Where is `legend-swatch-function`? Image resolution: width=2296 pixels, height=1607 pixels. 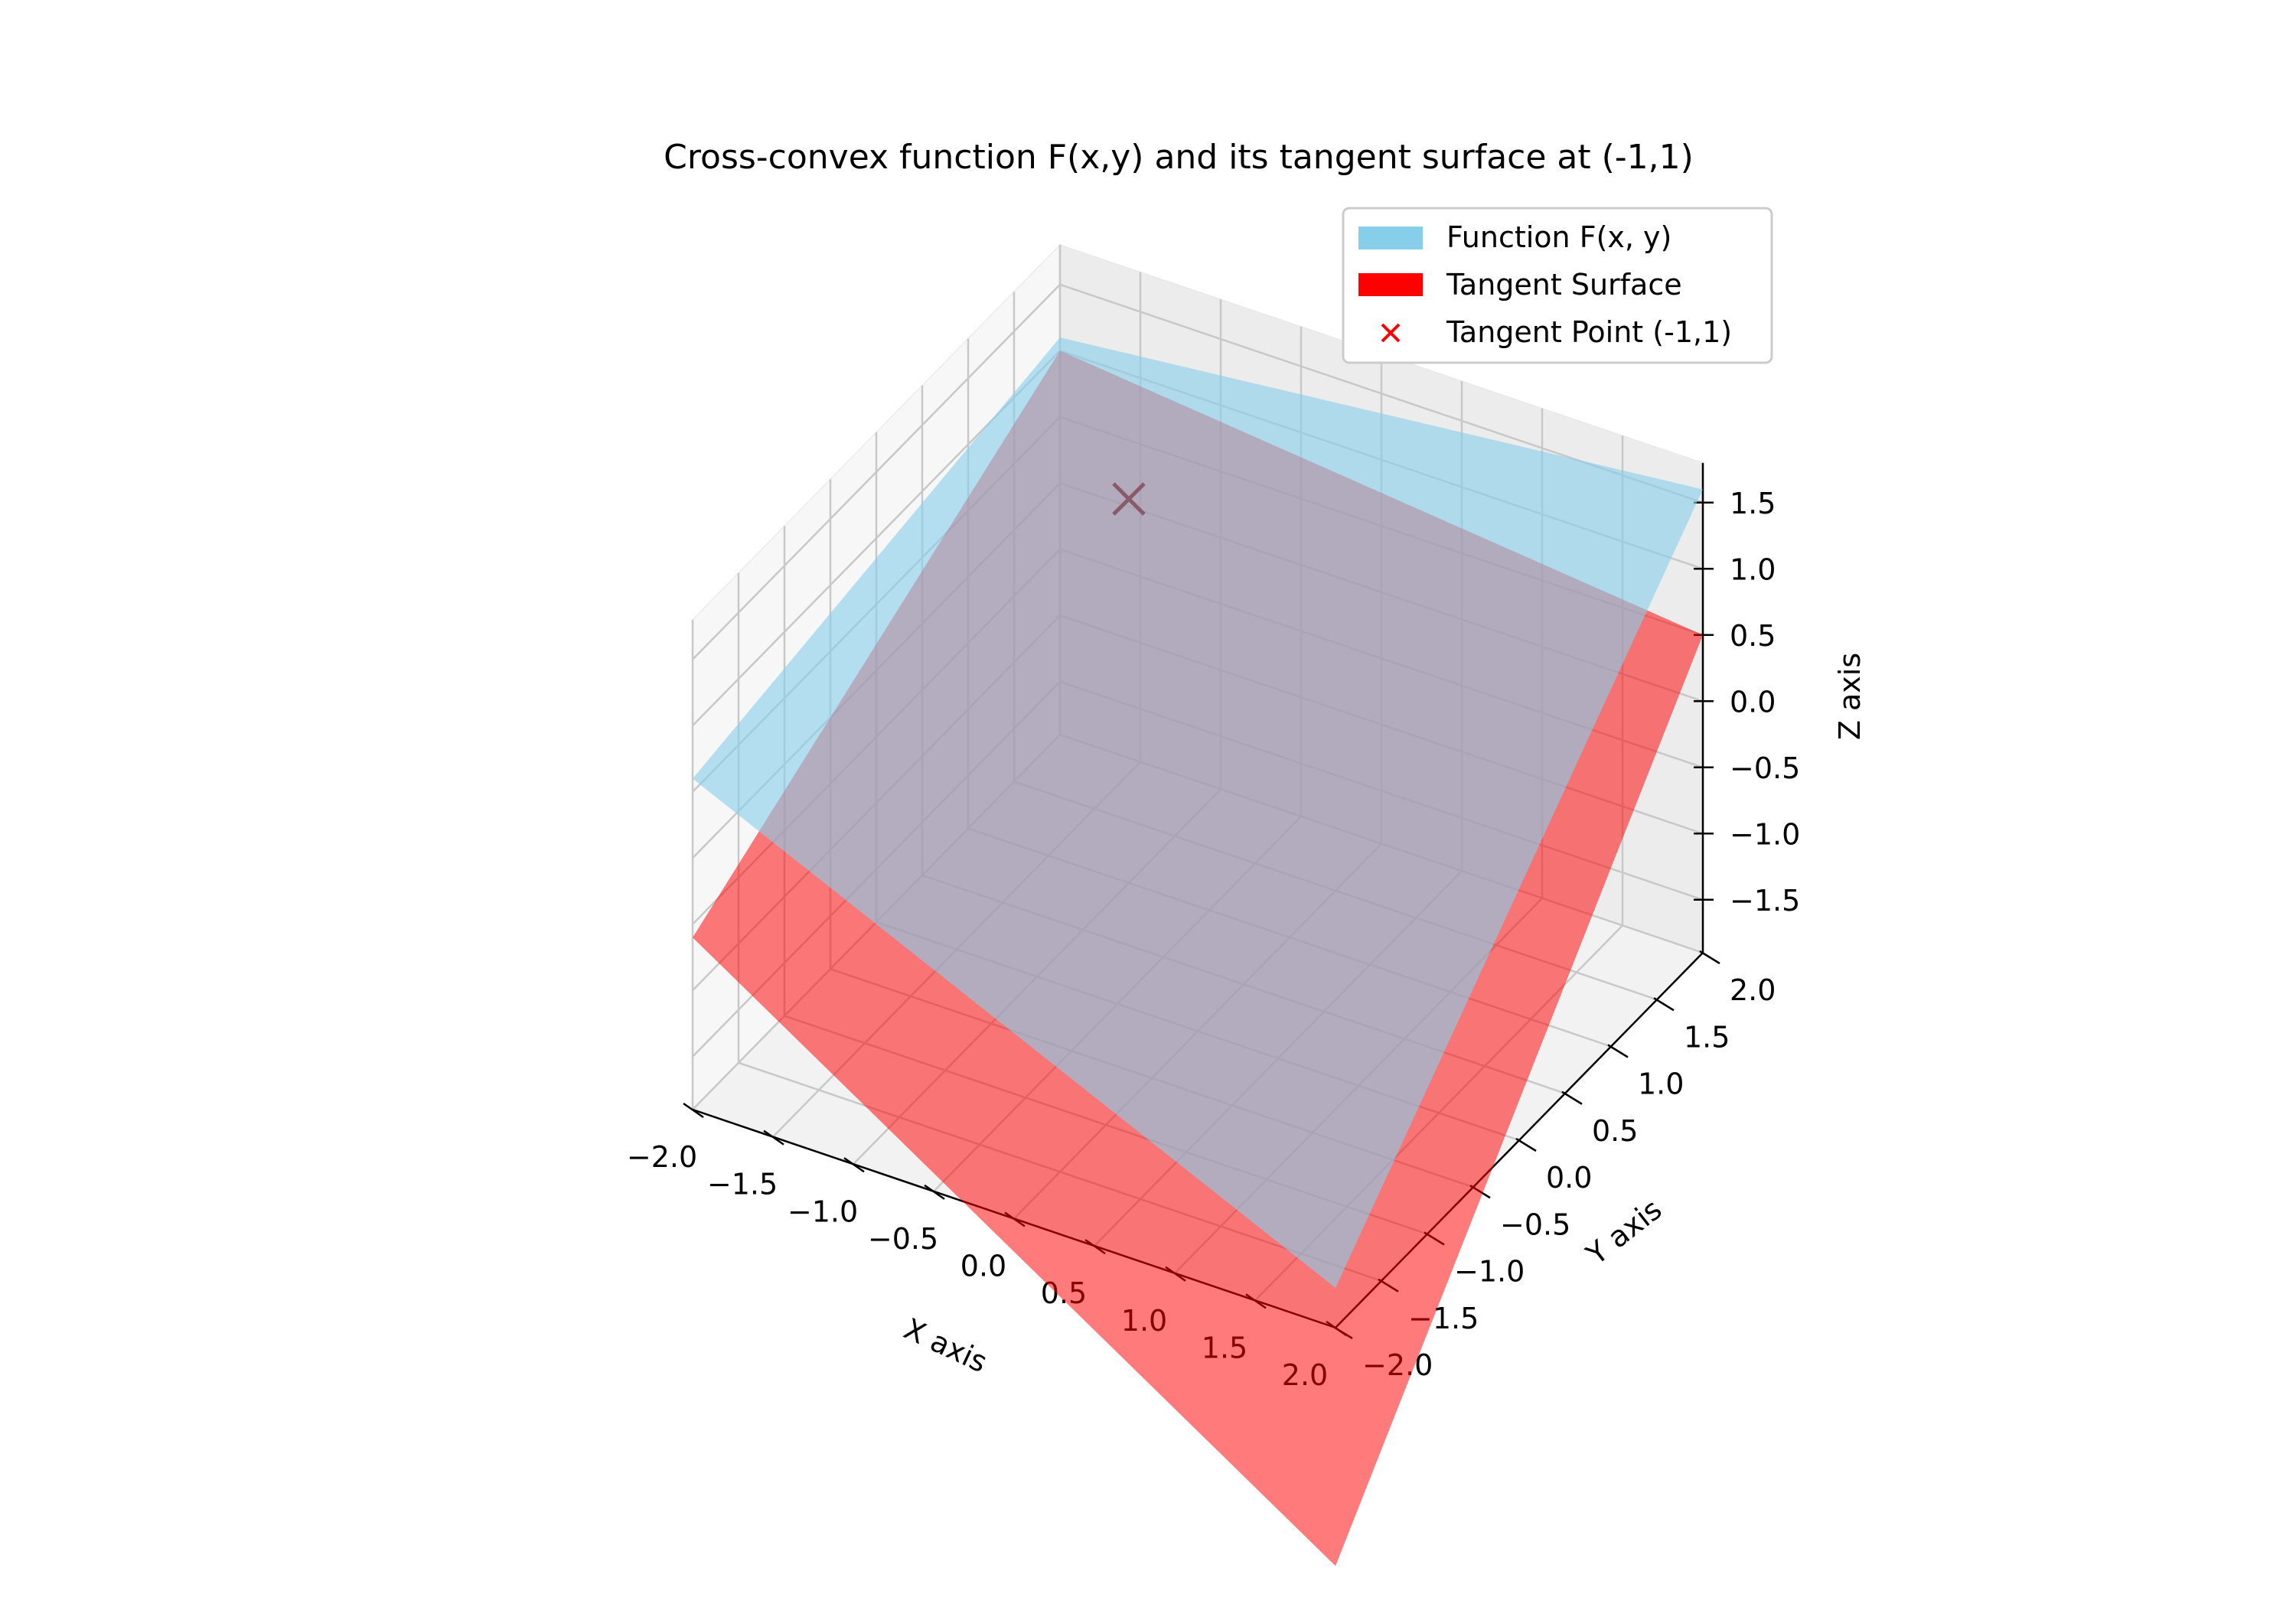
legend-swatch-function is located at coordinates (1390, 238).